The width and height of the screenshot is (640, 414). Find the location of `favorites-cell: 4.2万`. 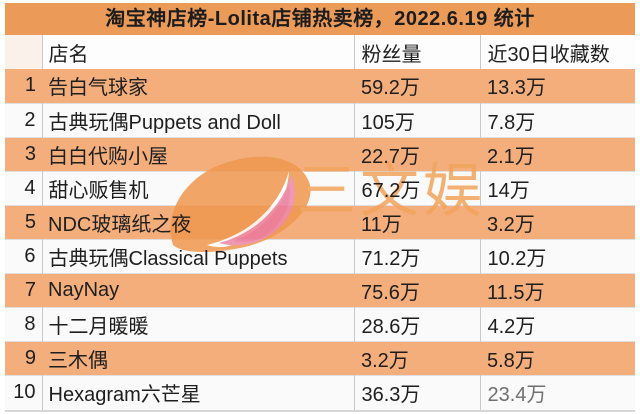

favorites-cell: 4.2万 is located at coordinates (557, 324).